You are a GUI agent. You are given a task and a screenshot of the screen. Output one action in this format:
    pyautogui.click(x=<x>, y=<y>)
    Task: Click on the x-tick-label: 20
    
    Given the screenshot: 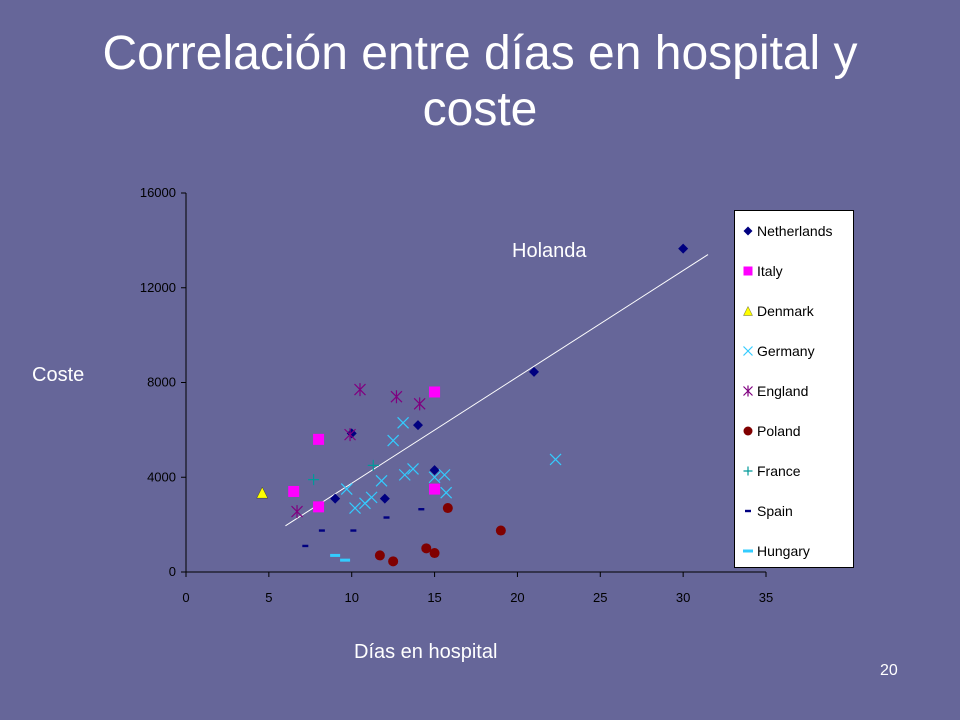 What is the action you would take?
    pyautogui.click(x=517, y=597)
    